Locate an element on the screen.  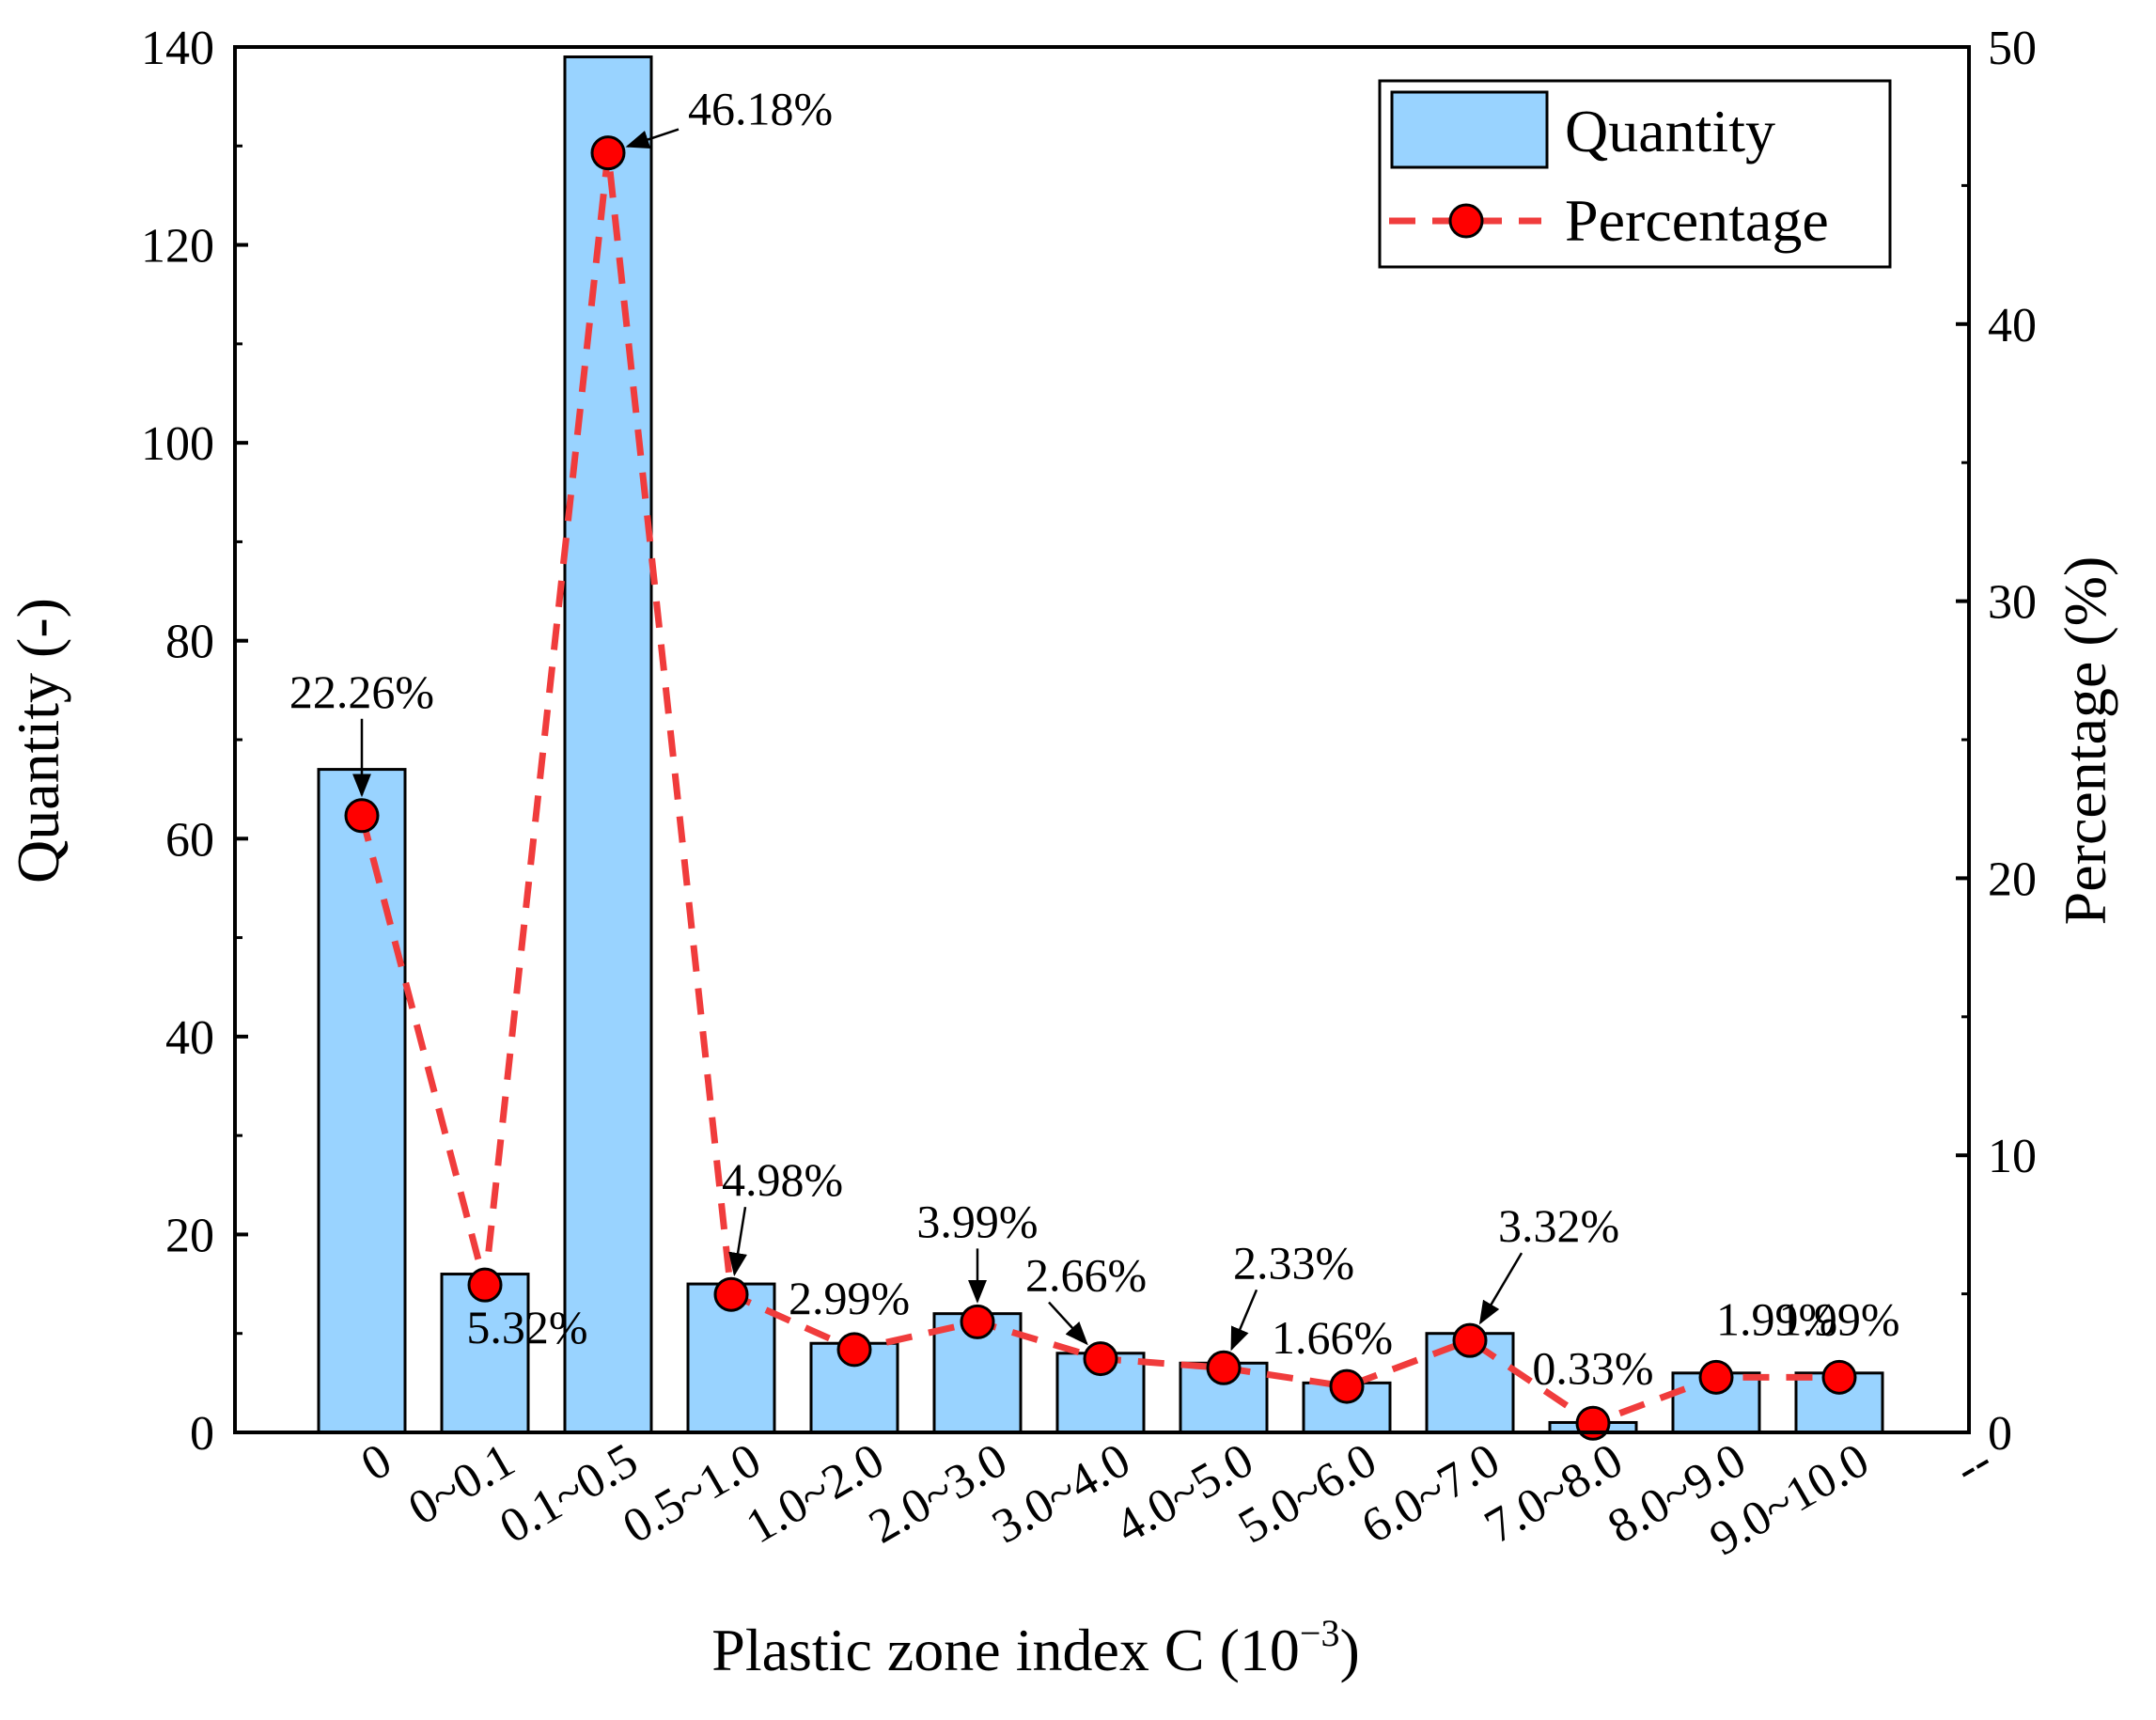
y2-axis-title: Percentage (%) is located at coordinates (2085, 741).